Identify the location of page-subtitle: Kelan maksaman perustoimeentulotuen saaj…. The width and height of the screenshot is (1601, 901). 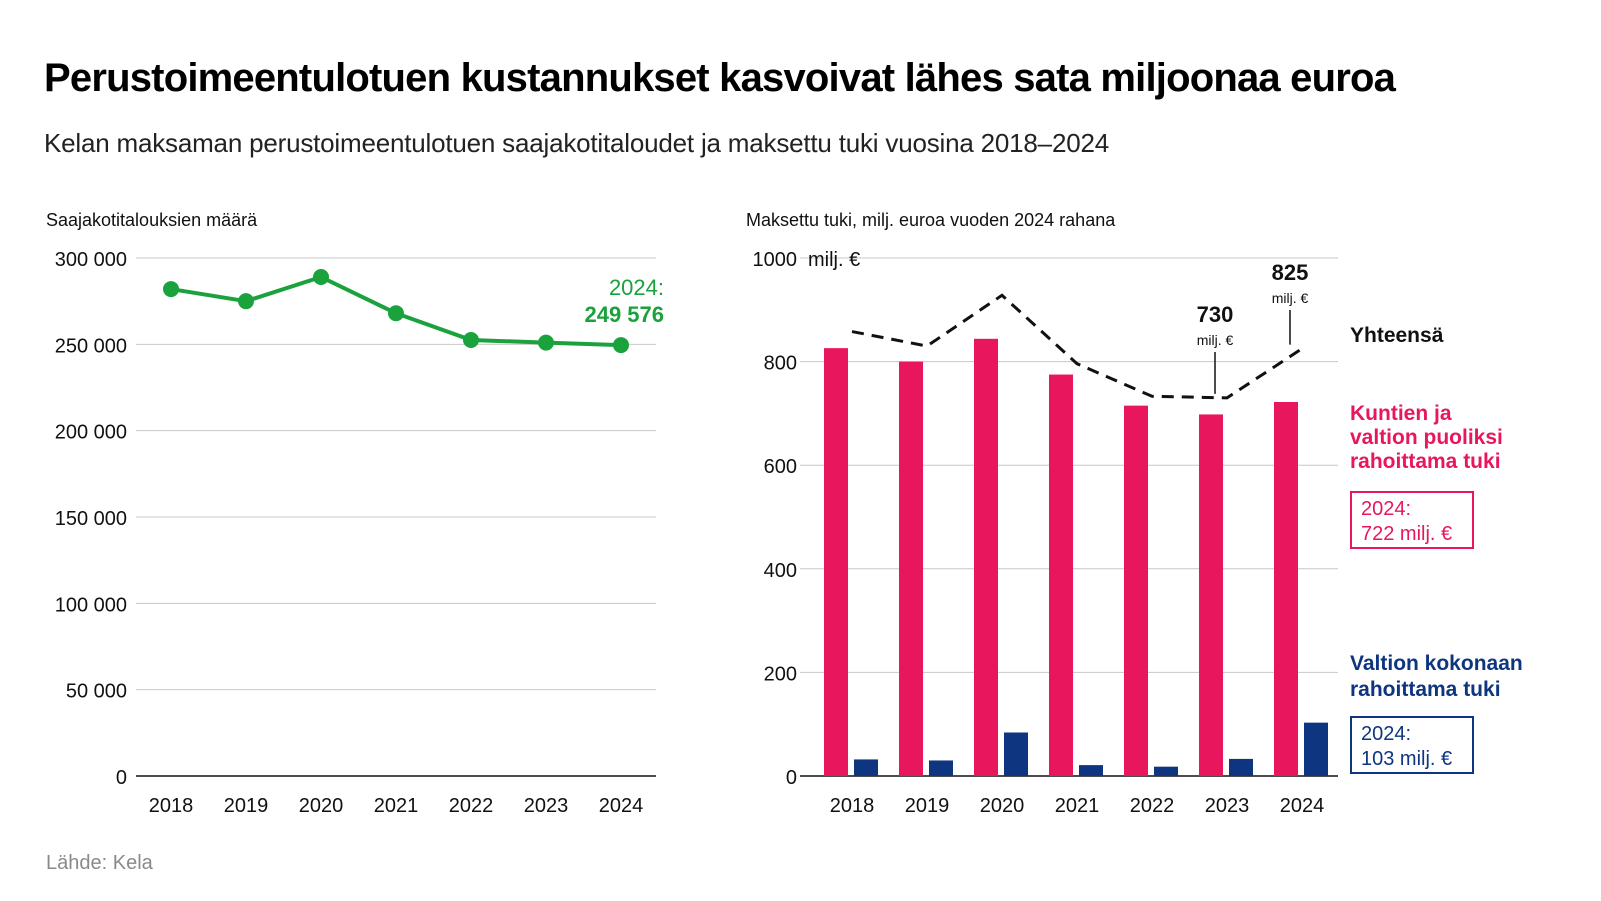
(576, 143).